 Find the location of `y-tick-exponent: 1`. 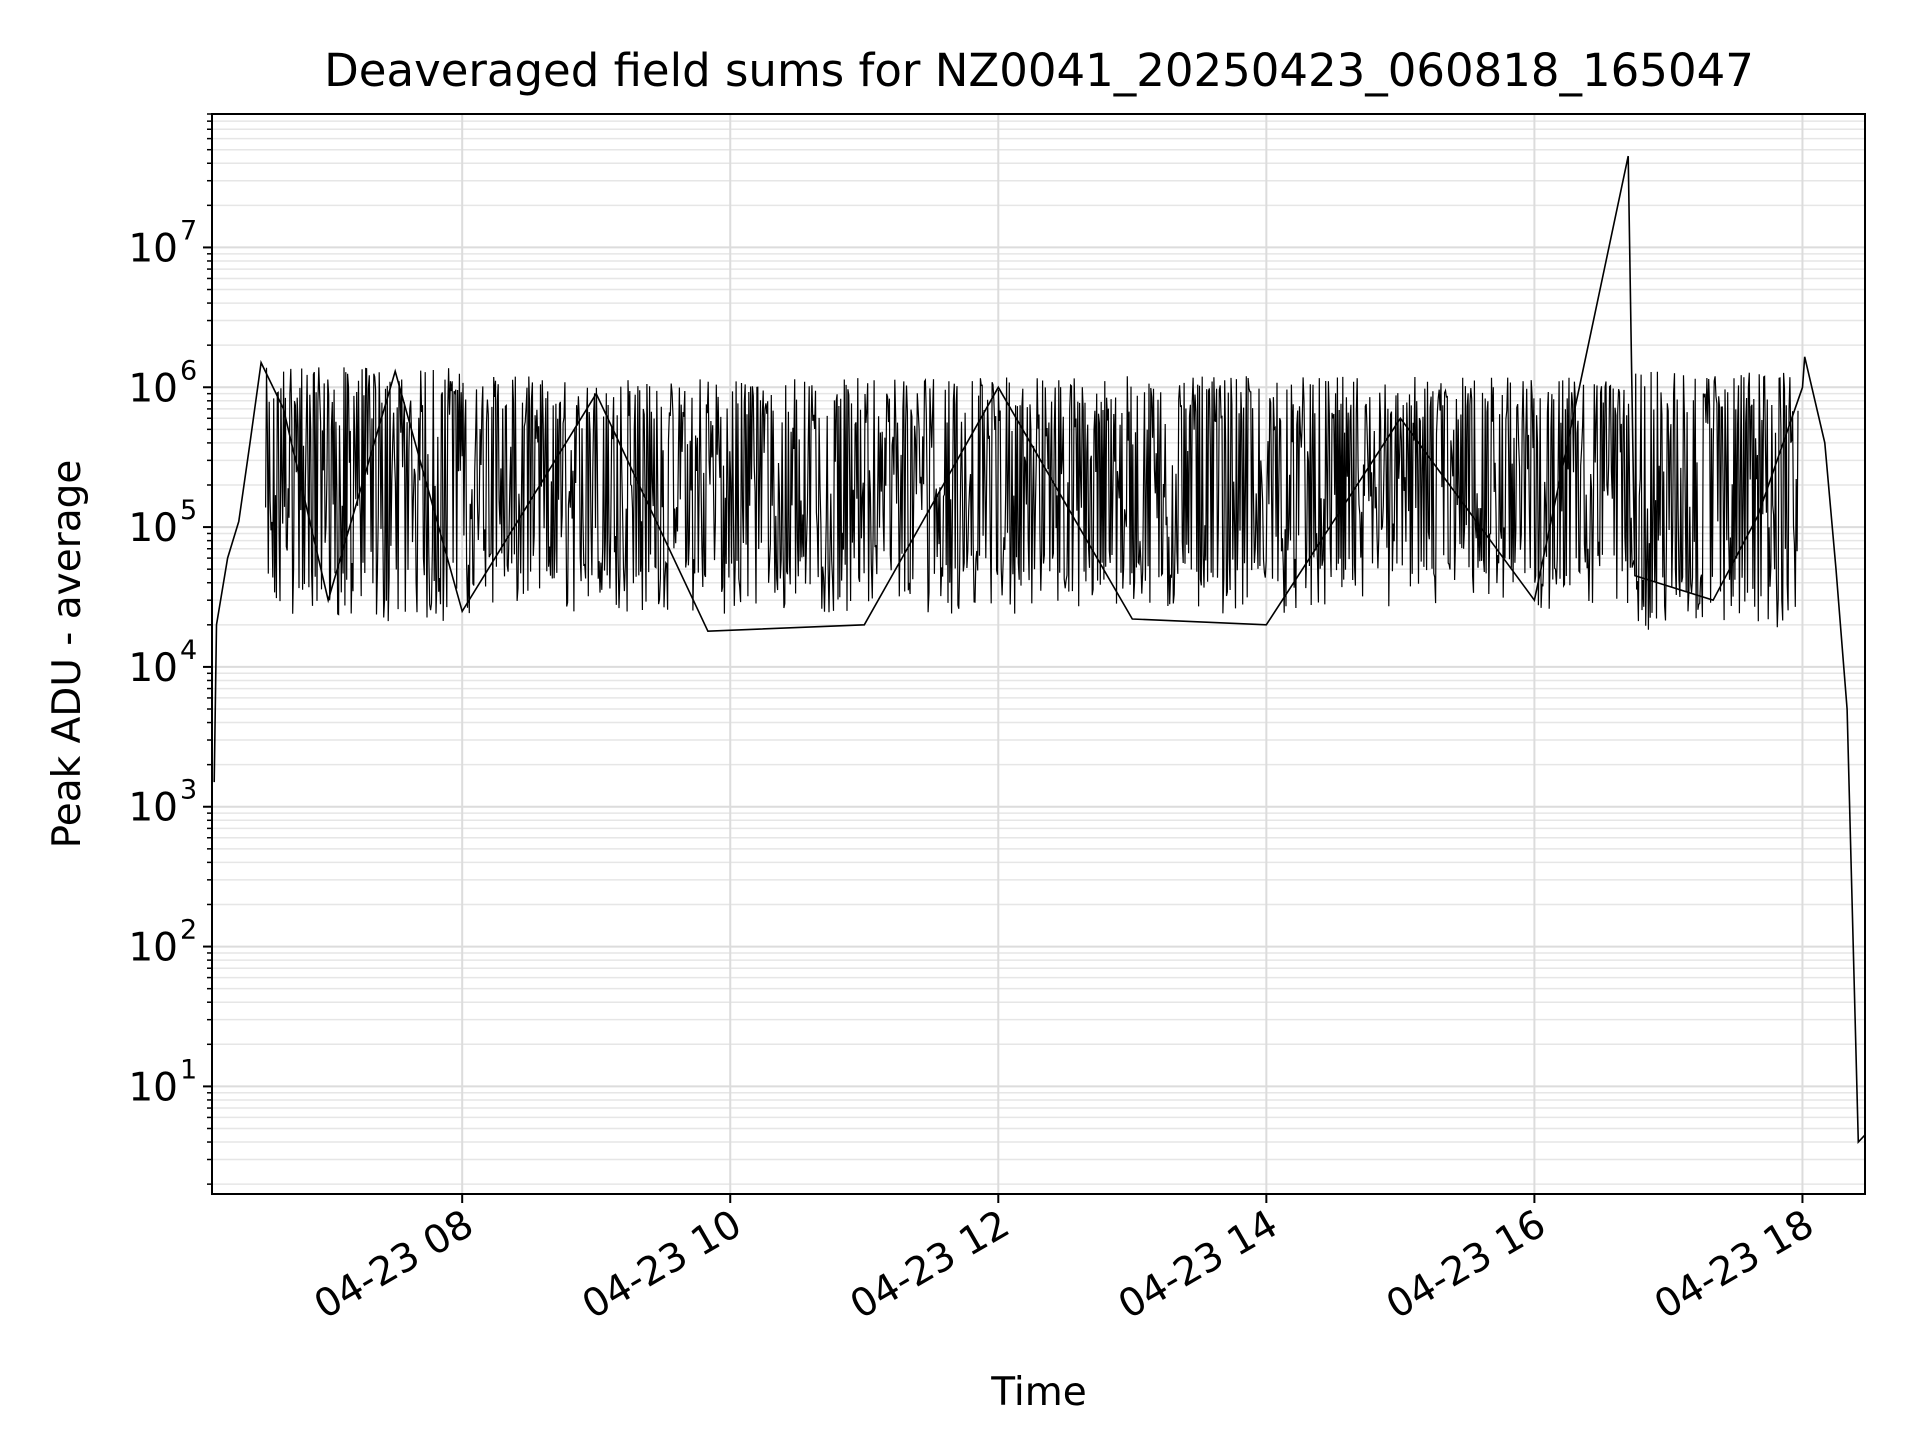

y-tick-exponent: 1 is located at coordinates (188, 1069).